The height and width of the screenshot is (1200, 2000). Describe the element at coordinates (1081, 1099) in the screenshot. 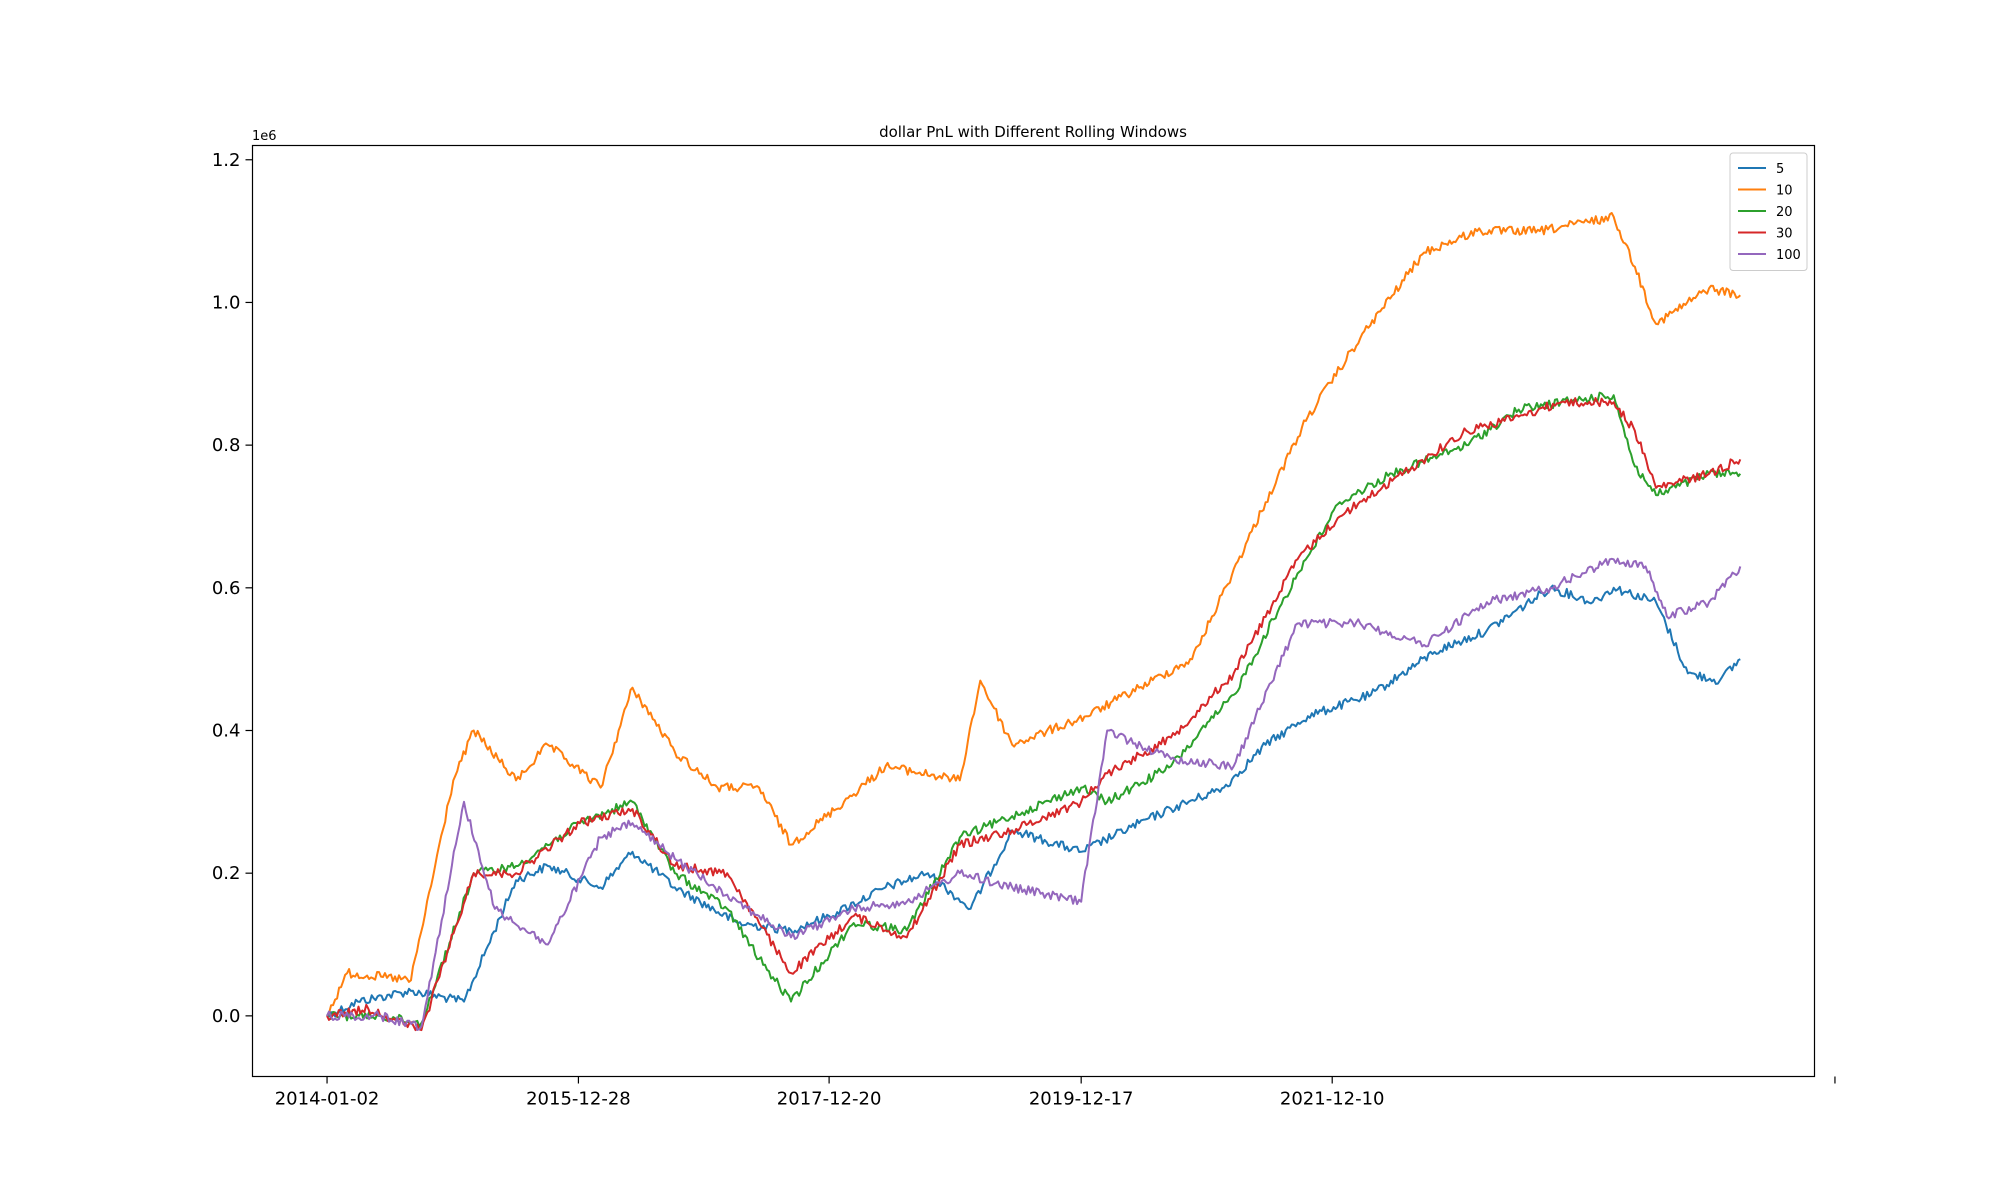

I see `x-tick-label: 2019-12-17` at that location.